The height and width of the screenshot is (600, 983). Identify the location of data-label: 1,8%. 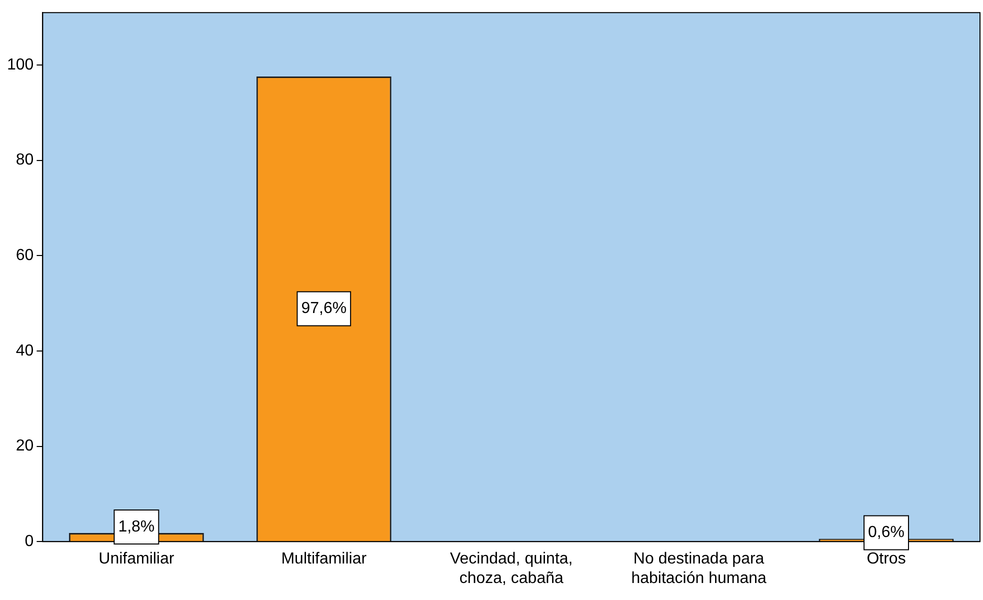
(136, 527).